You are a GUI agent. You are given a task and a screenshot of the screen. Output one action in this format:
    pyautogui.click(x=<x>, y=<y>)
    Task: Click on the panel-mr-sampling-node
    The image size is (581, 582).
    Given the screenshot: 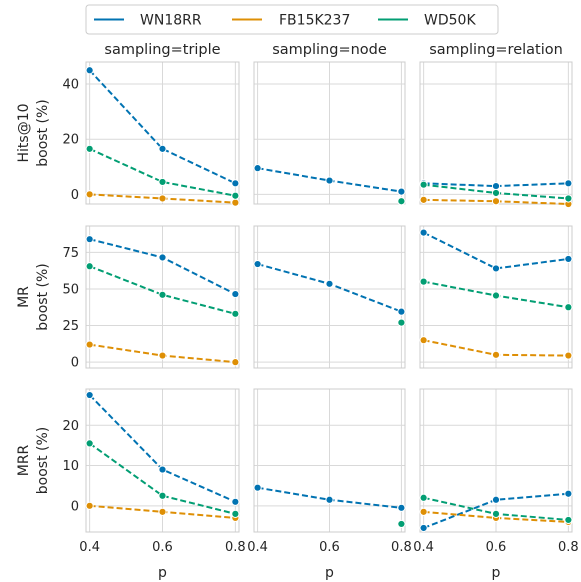 What is the action you would take?
    pyautogui.click(x=329, y=297)
    